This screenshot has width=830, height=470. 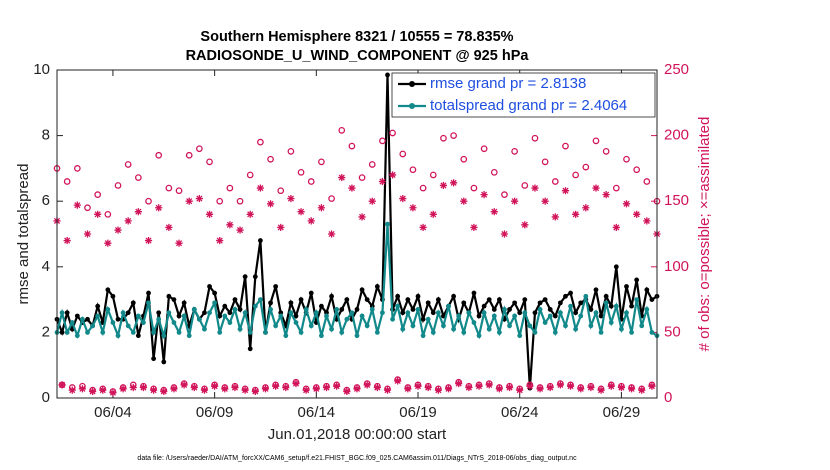 What do you see at coordinates (704, 234) in the screenshot?
I see `y2-axis-label: # of obs: o=possible; ×=assimilated` at bounding box center [704, 234].